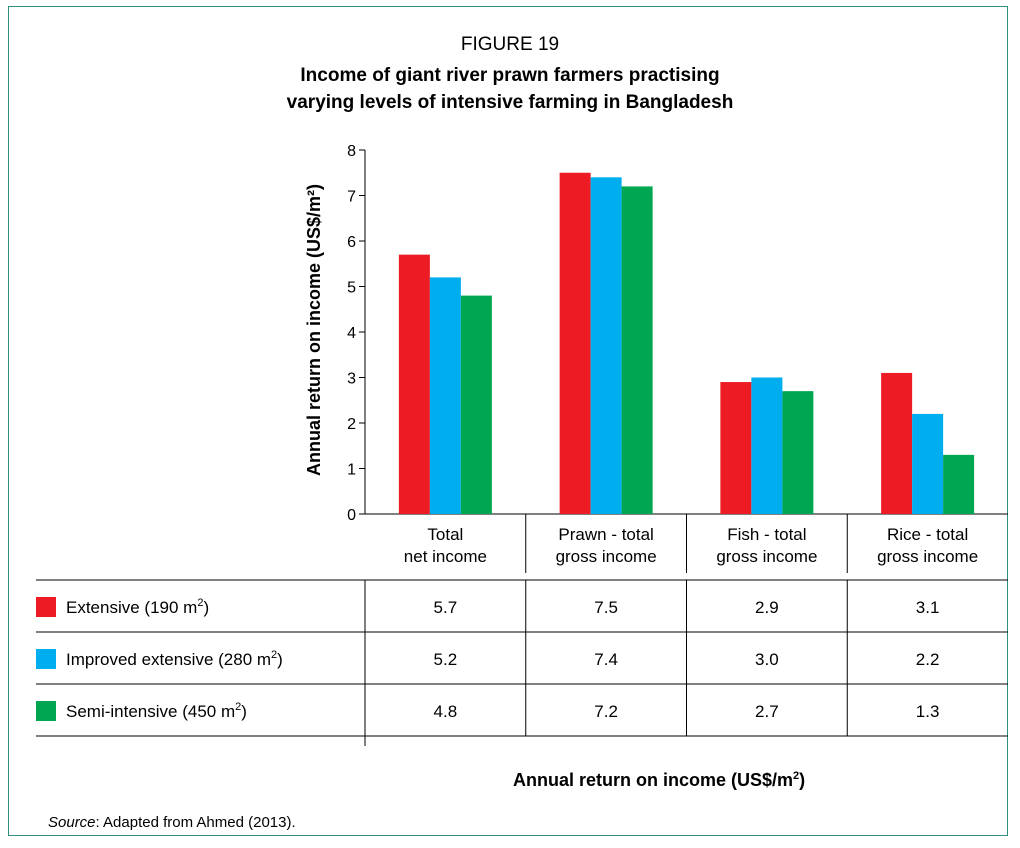 The width and height of the screenshot is (1020, 848). I want to click on y-tick-label: 3, so click(351, 379).